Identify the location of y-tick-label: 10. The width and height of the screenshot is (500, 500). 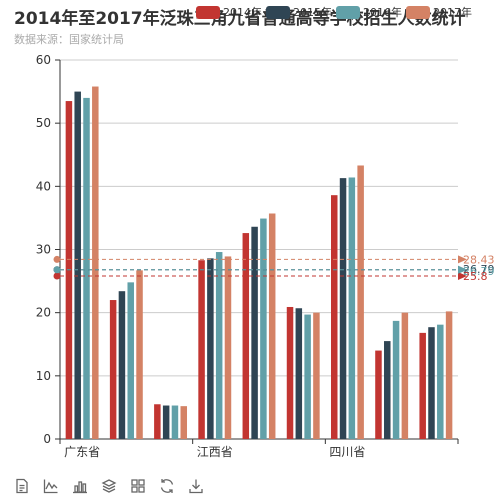
(43, 376).